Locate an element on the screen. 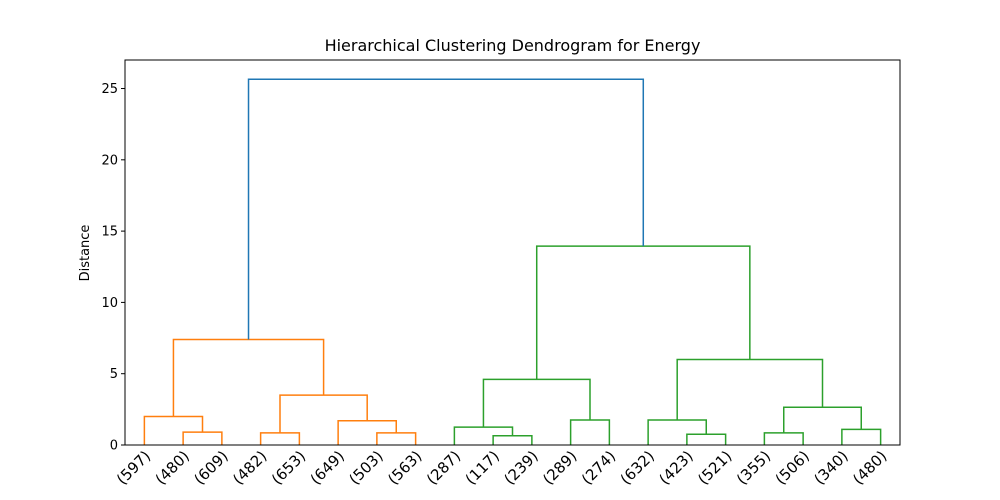  y-tick-label: 10 is located at coordinates (109, 303).